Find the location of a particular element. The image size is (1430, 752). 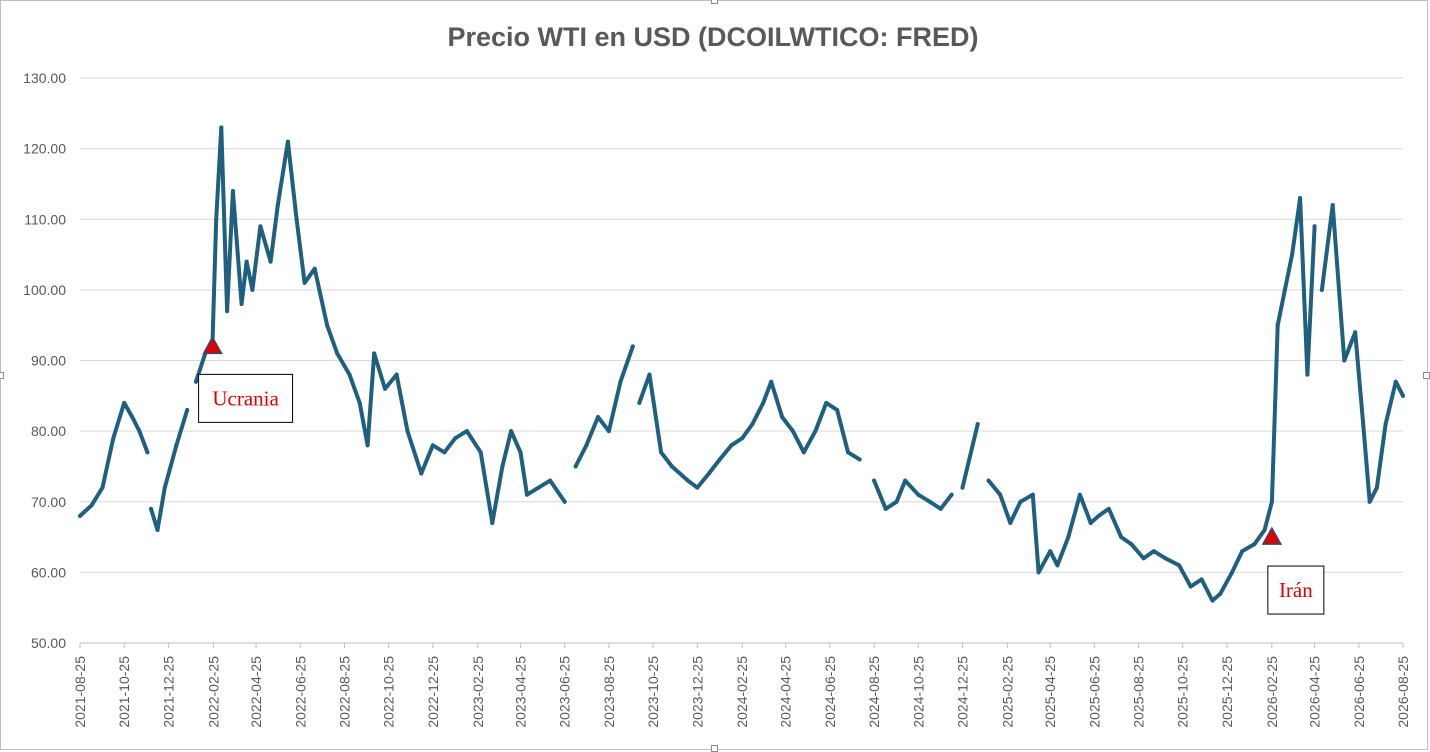

x-tick-label: 2022-06-25 is located at coordinates (300, 692).